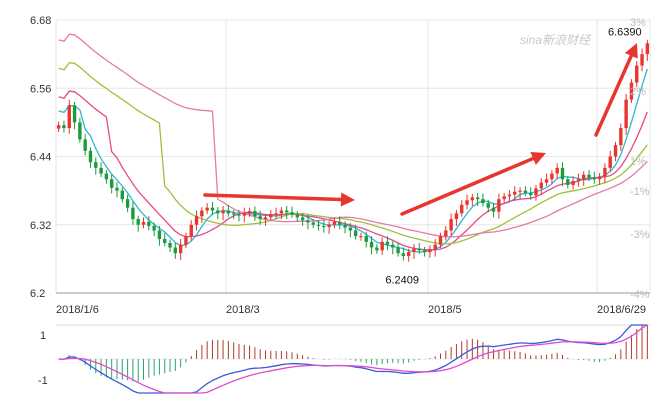 This screenshot has width=660, height=409. Describe the element at coordinates (640, 295) in the screenshot. I see `pct-tick-label: -4%` at that location.